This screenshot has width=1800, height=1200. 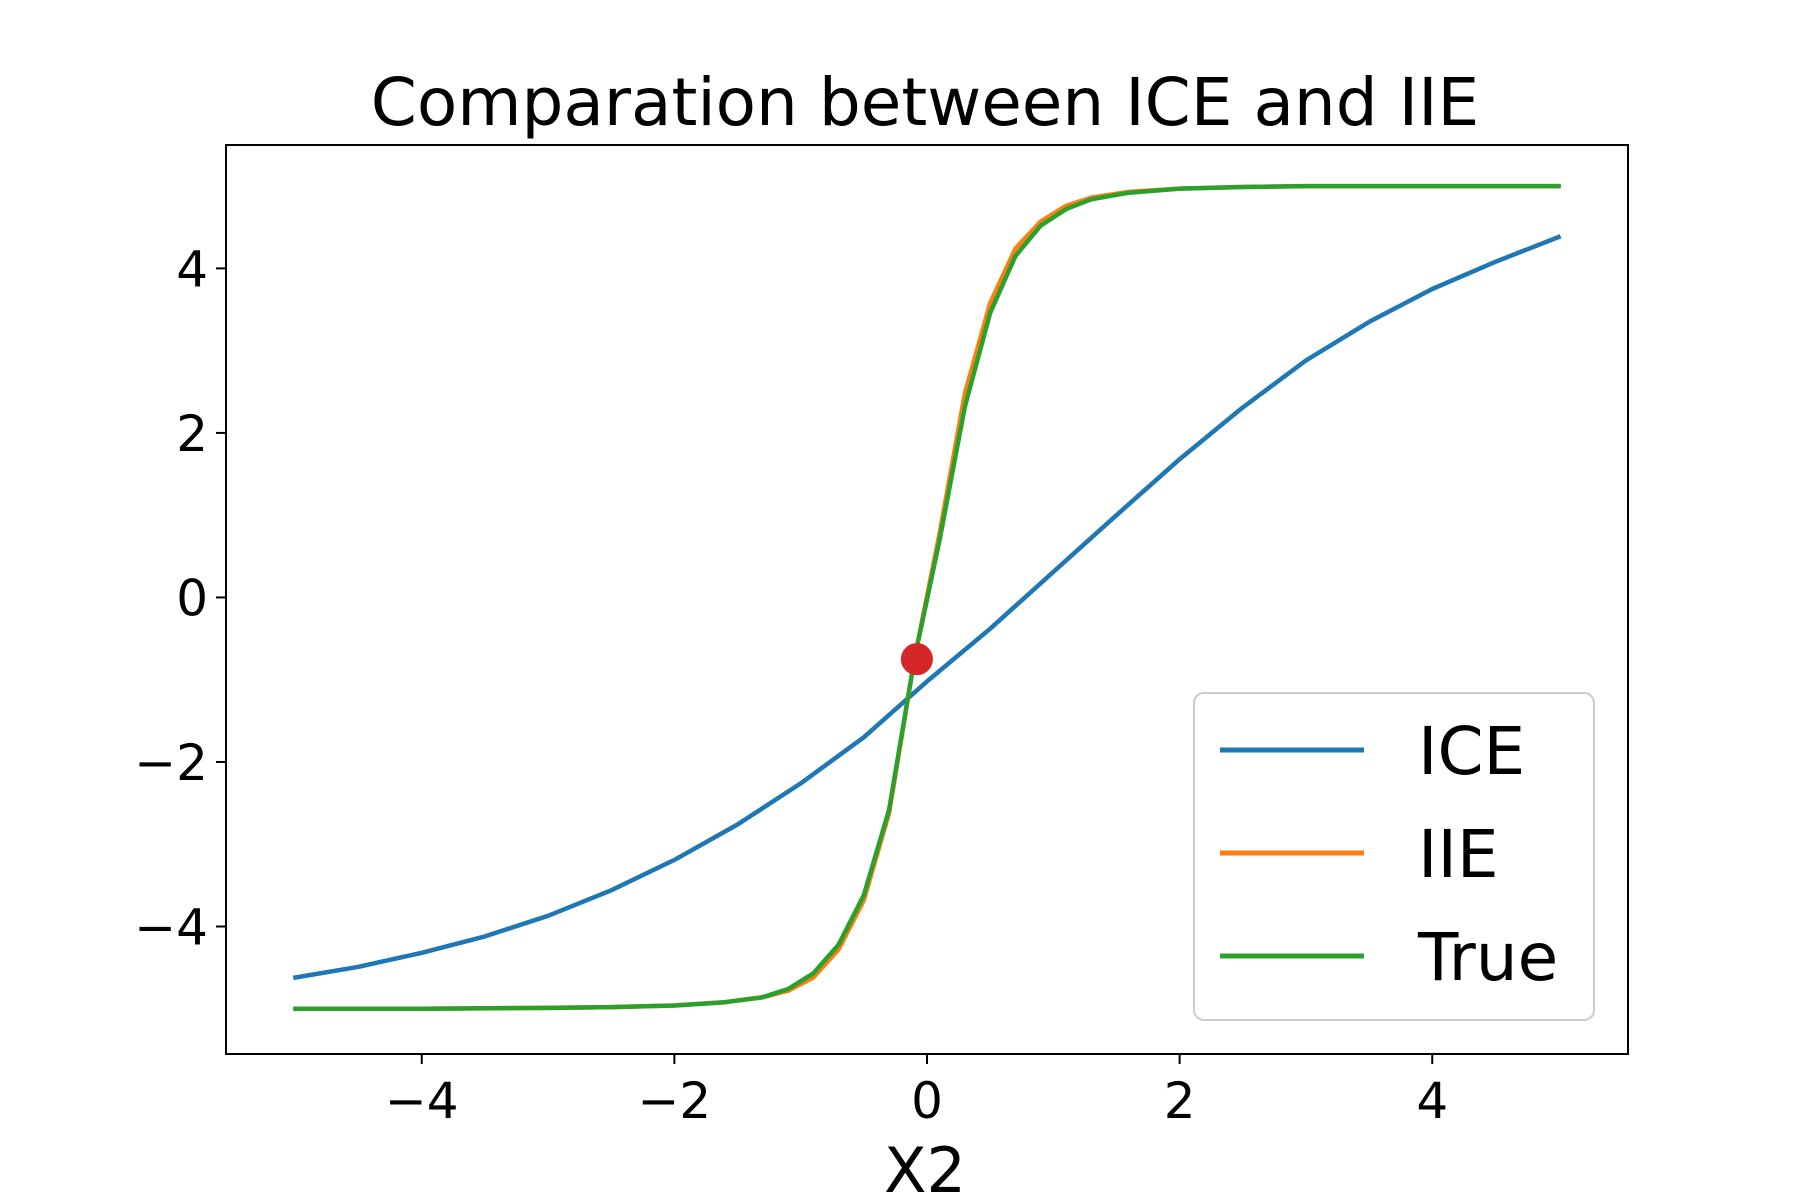 What do you see at coordinates (916, 659) in the screenshot?
I see `marker-point` at bounding box center [916, 659].